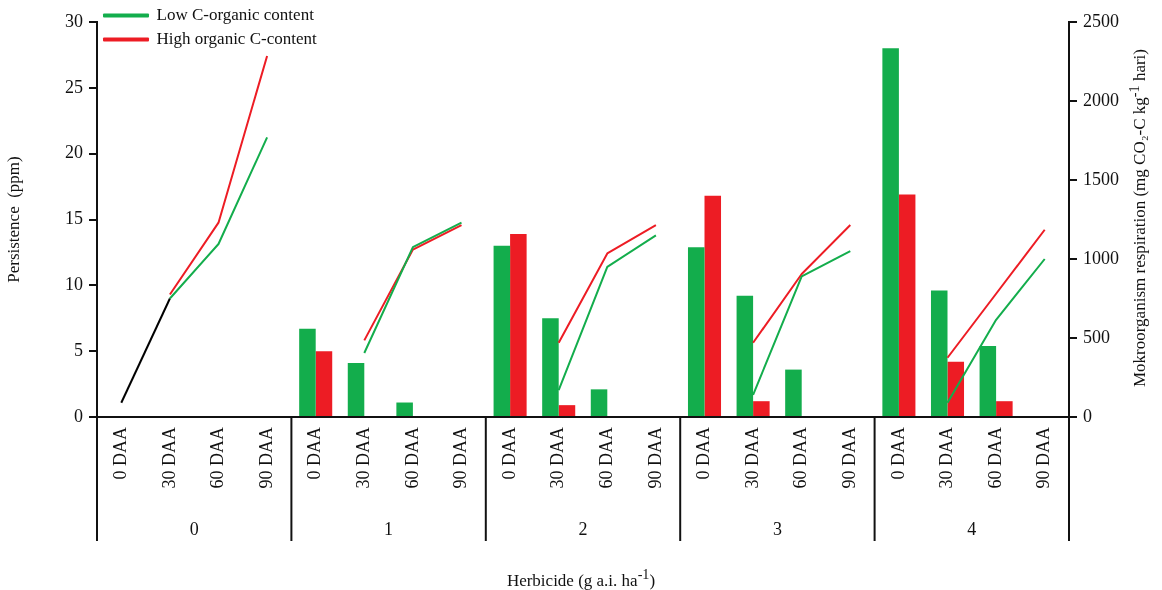  Describe the element at coordinates (74, 86) in the screenshot. I see `y-tick-label: 25` at that location.